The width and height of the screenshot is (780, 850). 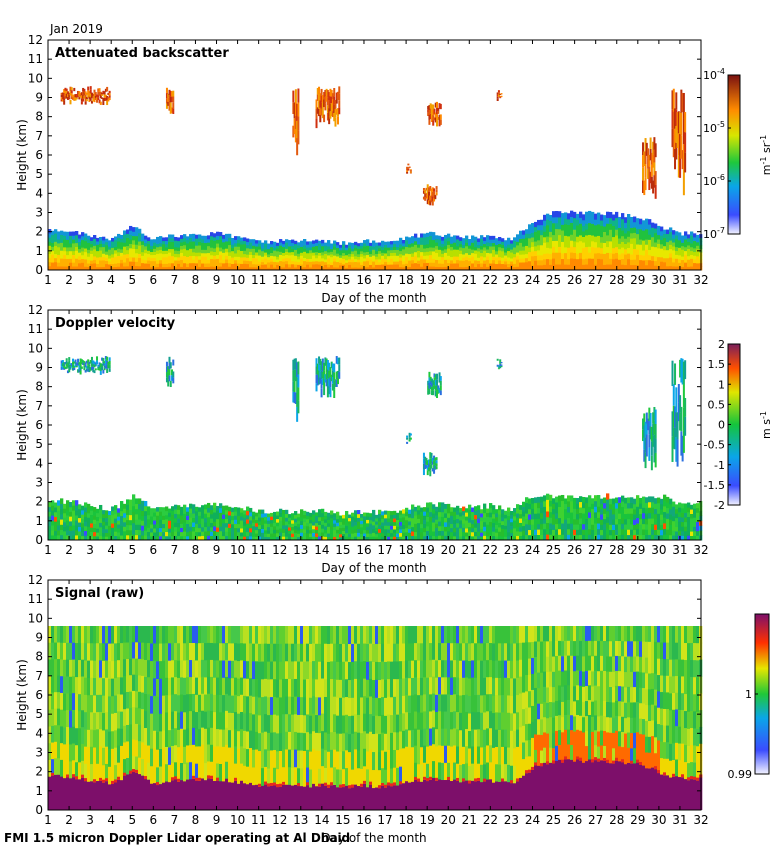 What do you see at coordinates (39, 444) in the screenshot?
I see `y-tick-label: 5` at bounding box center [39, 444].